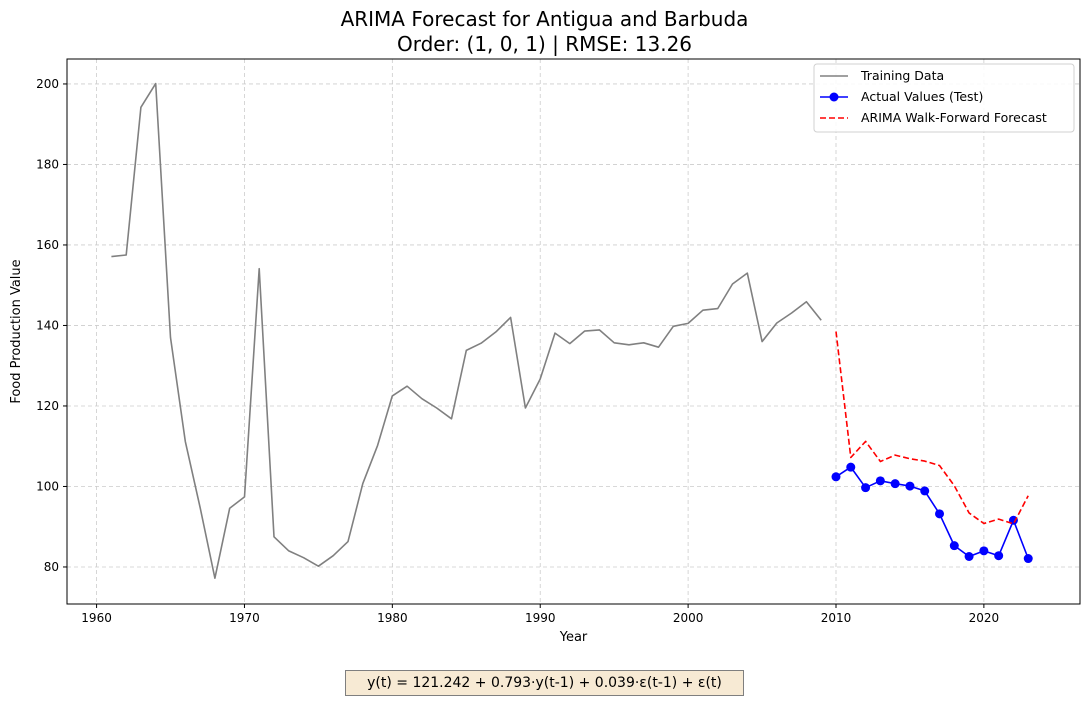 The height and width of the screenshot is (701, 1089). What do you see at coordinates (96, 618) in the screenshot?
I see `x-tick-label: 1960` at bounding box center [96, 618].